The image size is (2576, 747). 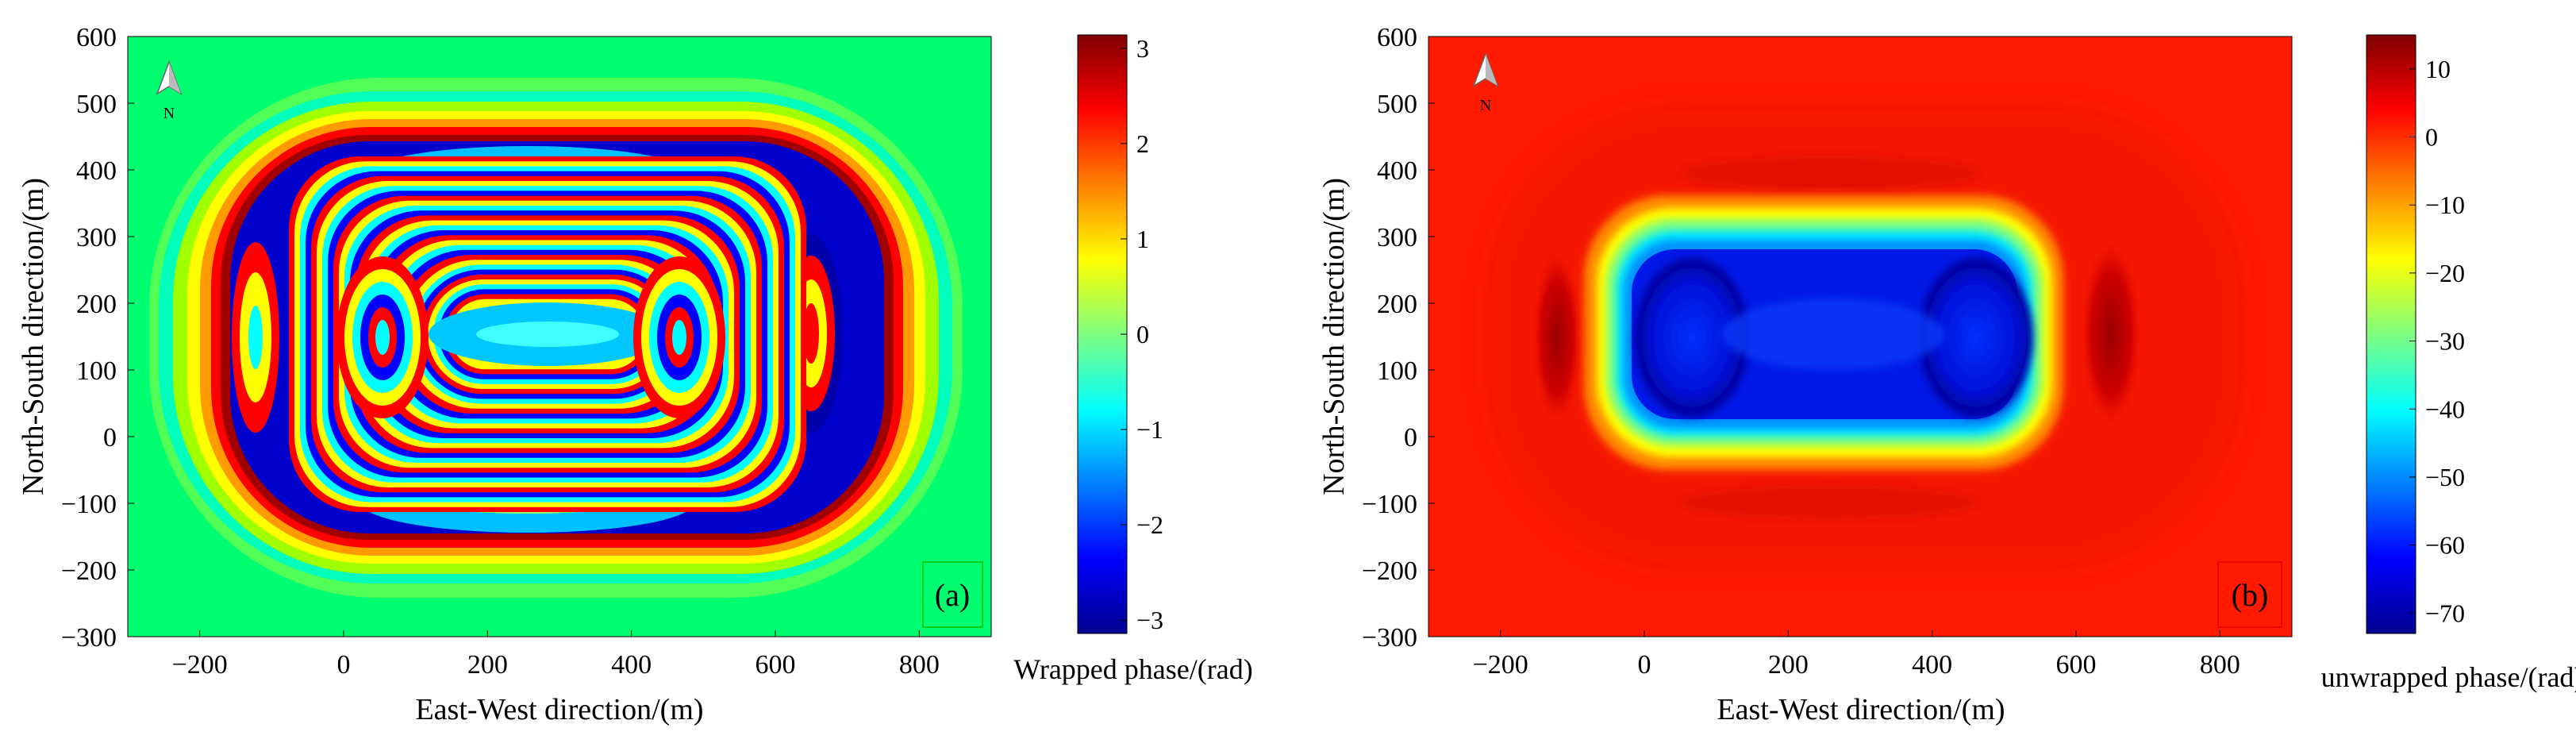 What do you see at coordinates (1692, 337) in the screenshot?
I see `panel-b-left-deep` at bounding box center [1692, 337].